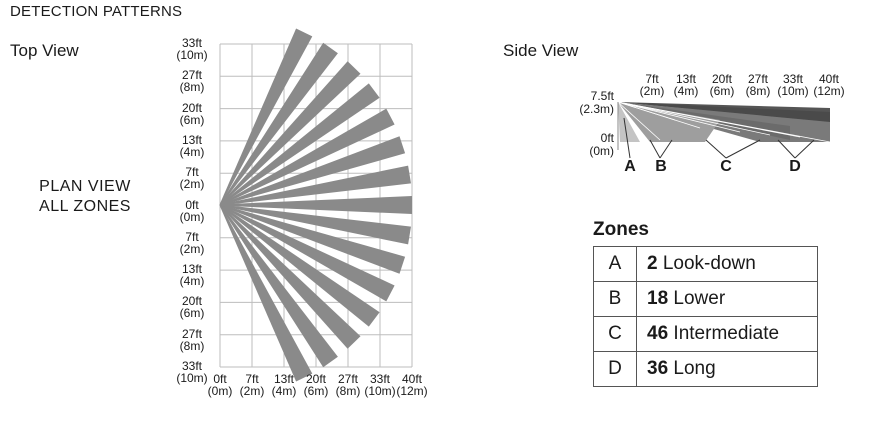 The image size is (883, 436). I want to click on zones-row-b: B 18 Lower, so click(705, 299).